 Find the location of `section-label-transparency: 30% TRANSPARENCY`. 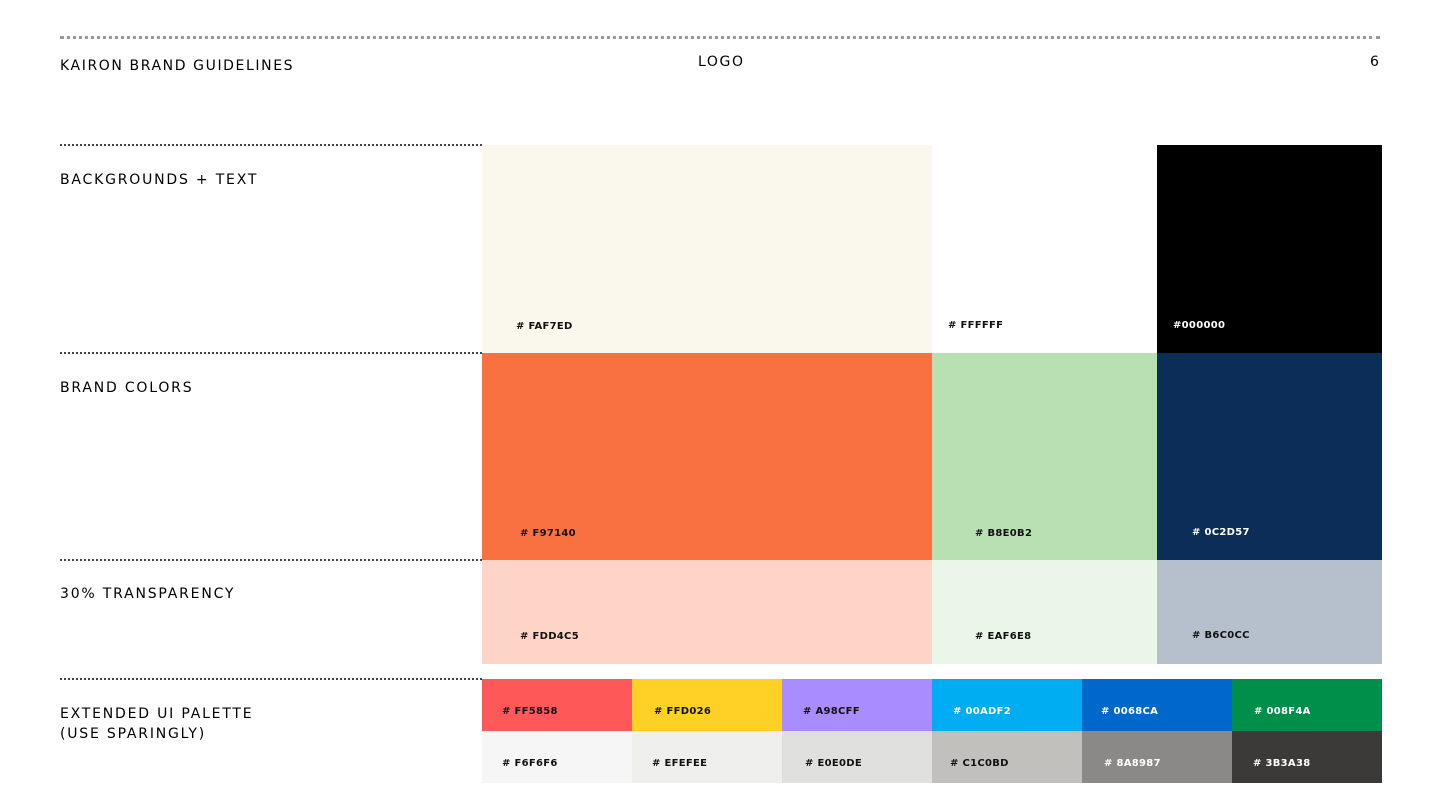

section-label-transparency: 30% TRANSPARENCY is located at coordinates (148, 594).